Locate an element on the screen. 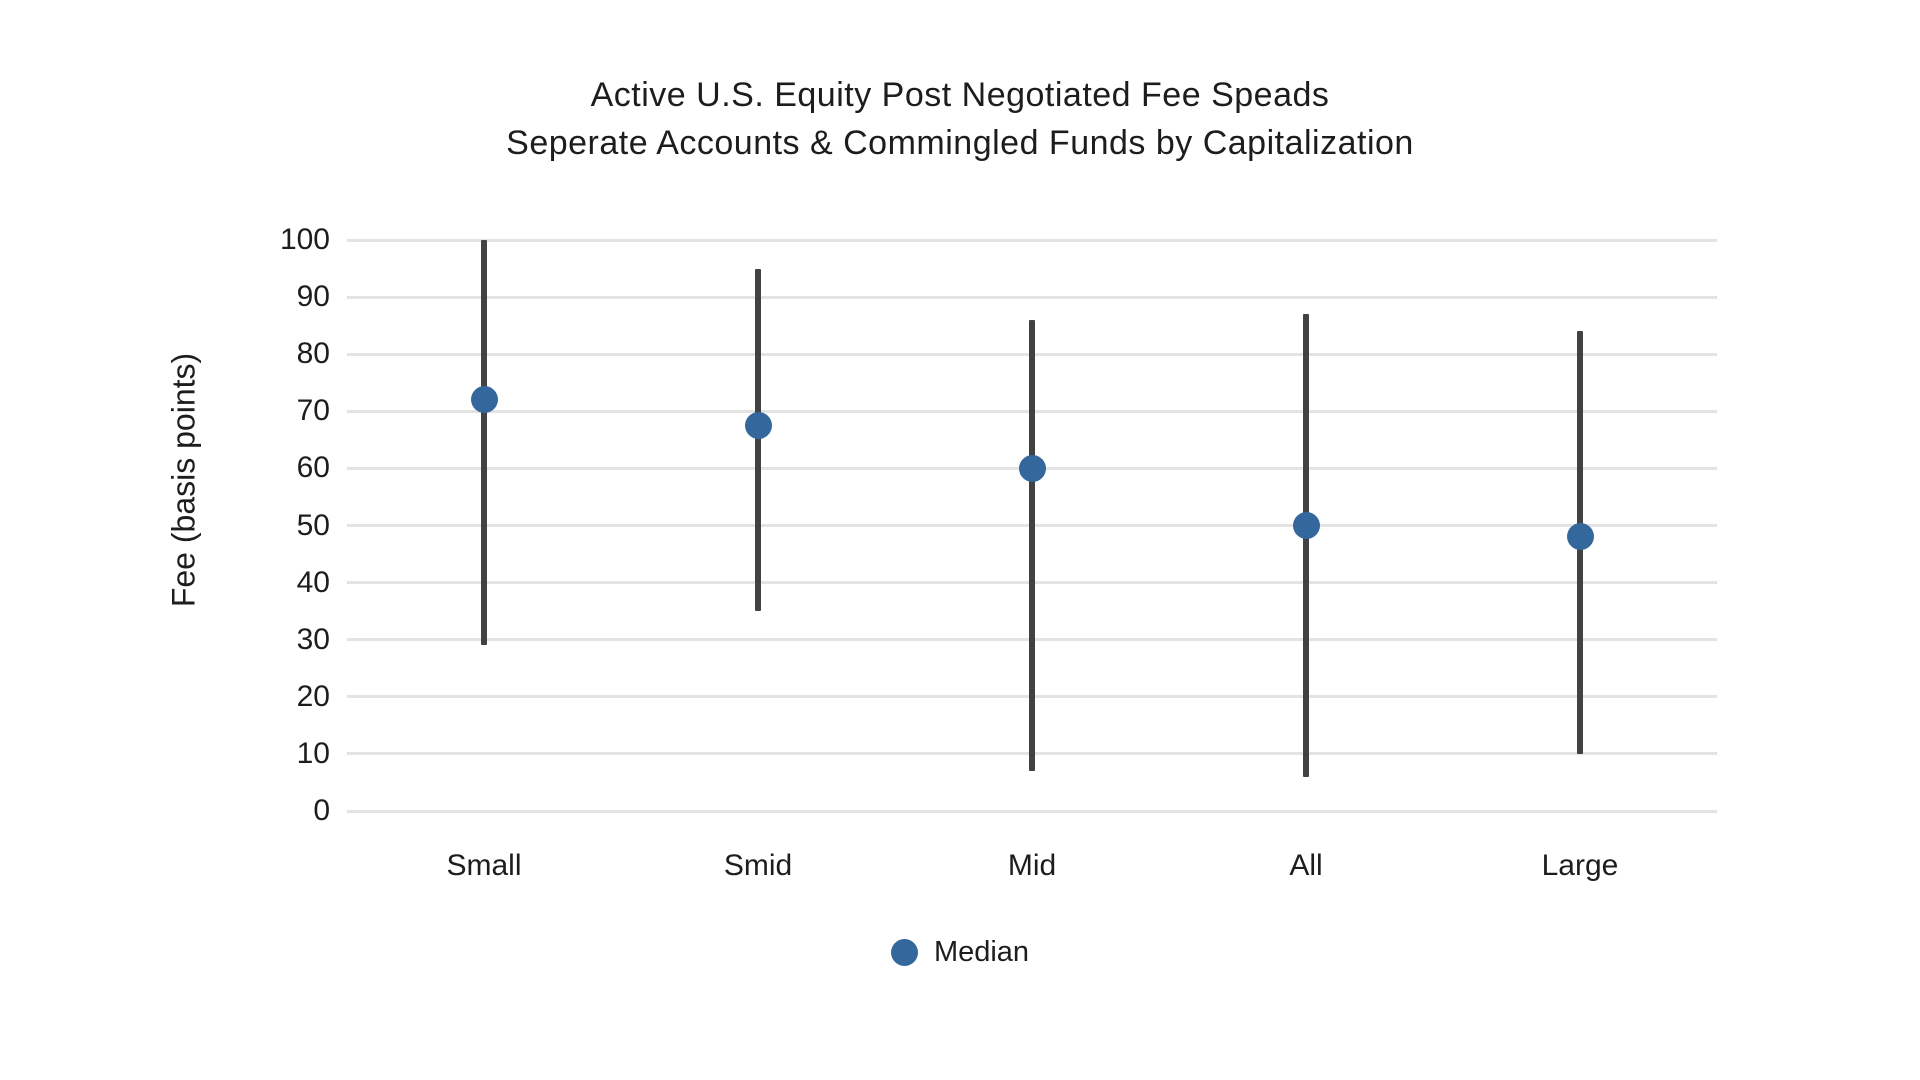  y-tick-label-70: 70 is located at coordinates (313, 411).